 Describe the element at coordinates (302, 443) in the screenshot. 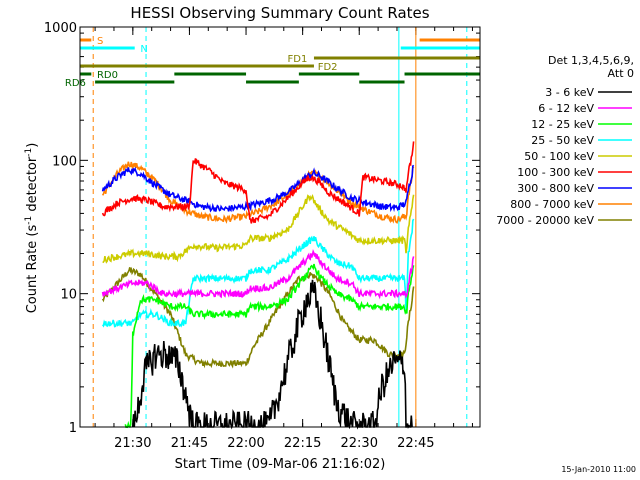

I see `x-tick-label: 22:15` at that location.